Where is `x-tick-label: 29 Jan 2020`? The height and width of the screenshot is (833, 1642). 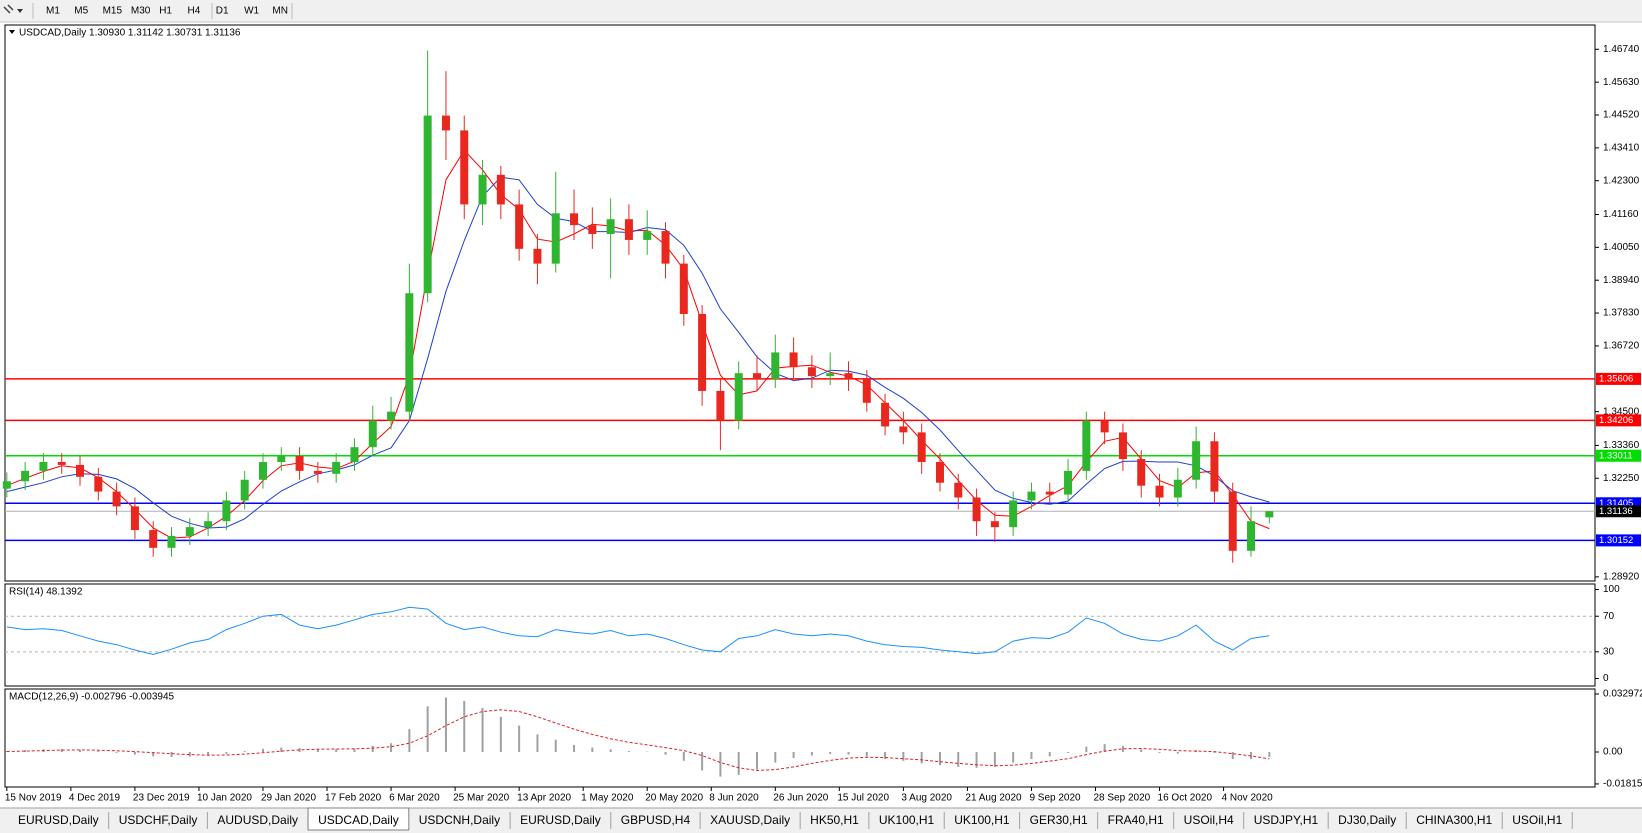
x-tick-label: 29 Jan 2020 is located at coordinates (288, 798).